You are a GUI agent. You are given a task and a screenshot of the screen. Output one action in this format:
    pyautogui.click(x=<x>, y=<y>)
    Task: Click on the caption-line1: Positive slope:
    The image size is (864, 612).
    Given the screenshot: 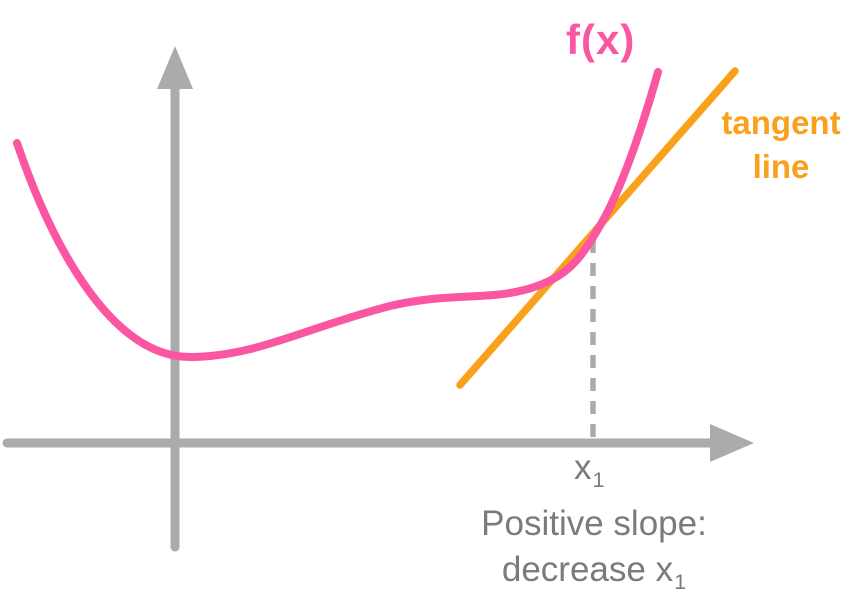 What is the action you would take?
    pyautogui.click(x=594, y=523)
    